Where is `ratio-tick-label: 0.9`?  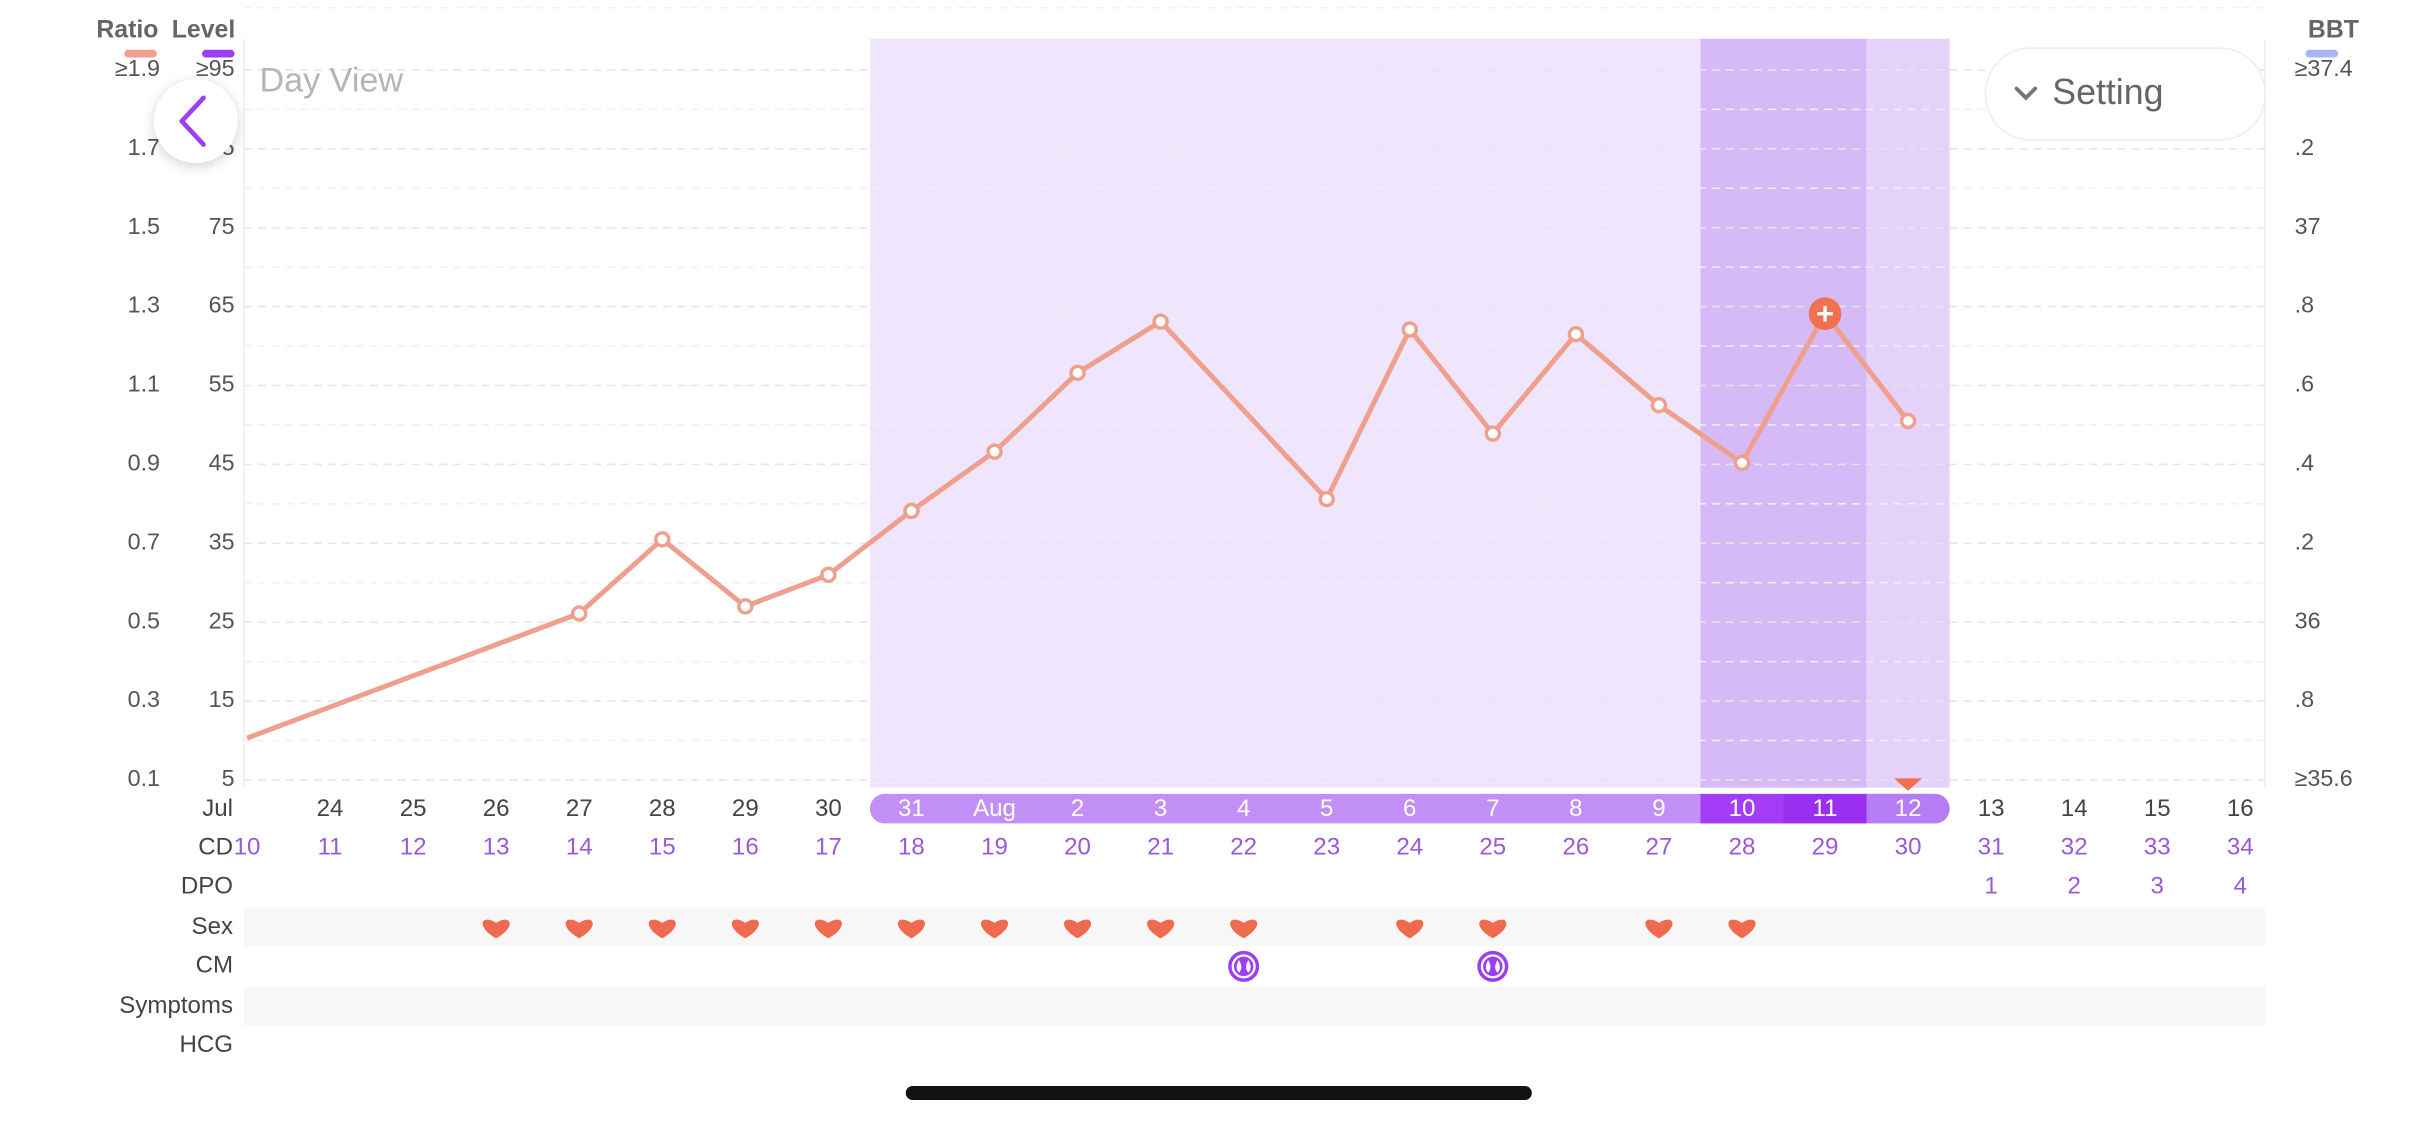
ratio-tick-label: 0.9 is located at coordinates (144, 463).